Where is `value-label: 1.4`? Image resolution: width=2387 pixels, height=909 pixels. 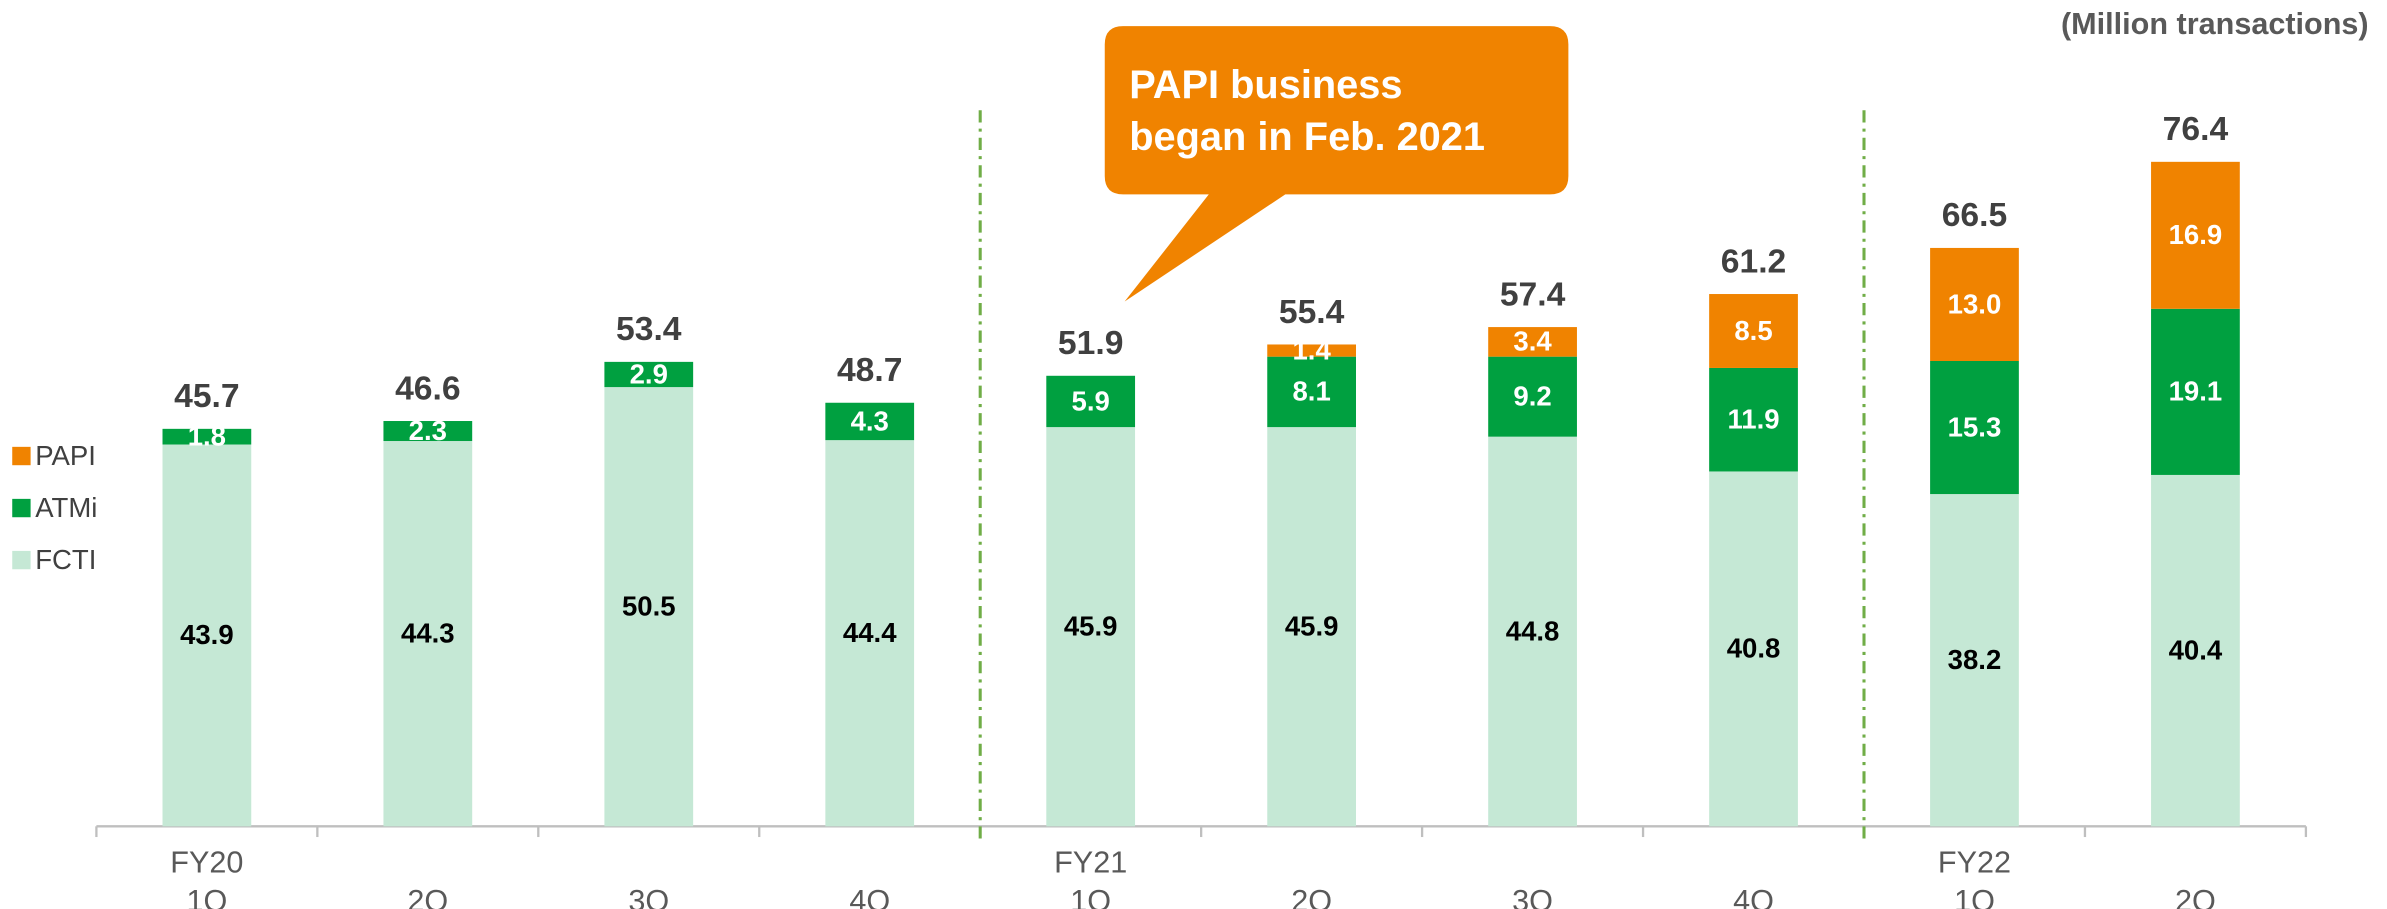
value-label: 1.4 is located at coordinates (1311, 349).